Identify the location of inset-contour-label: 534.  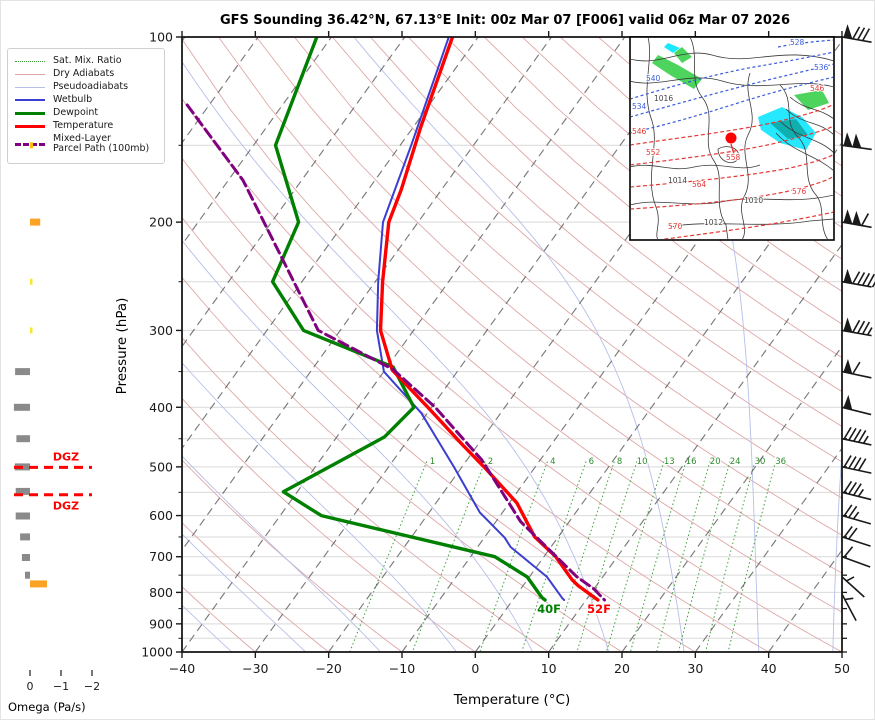
(639, 106).